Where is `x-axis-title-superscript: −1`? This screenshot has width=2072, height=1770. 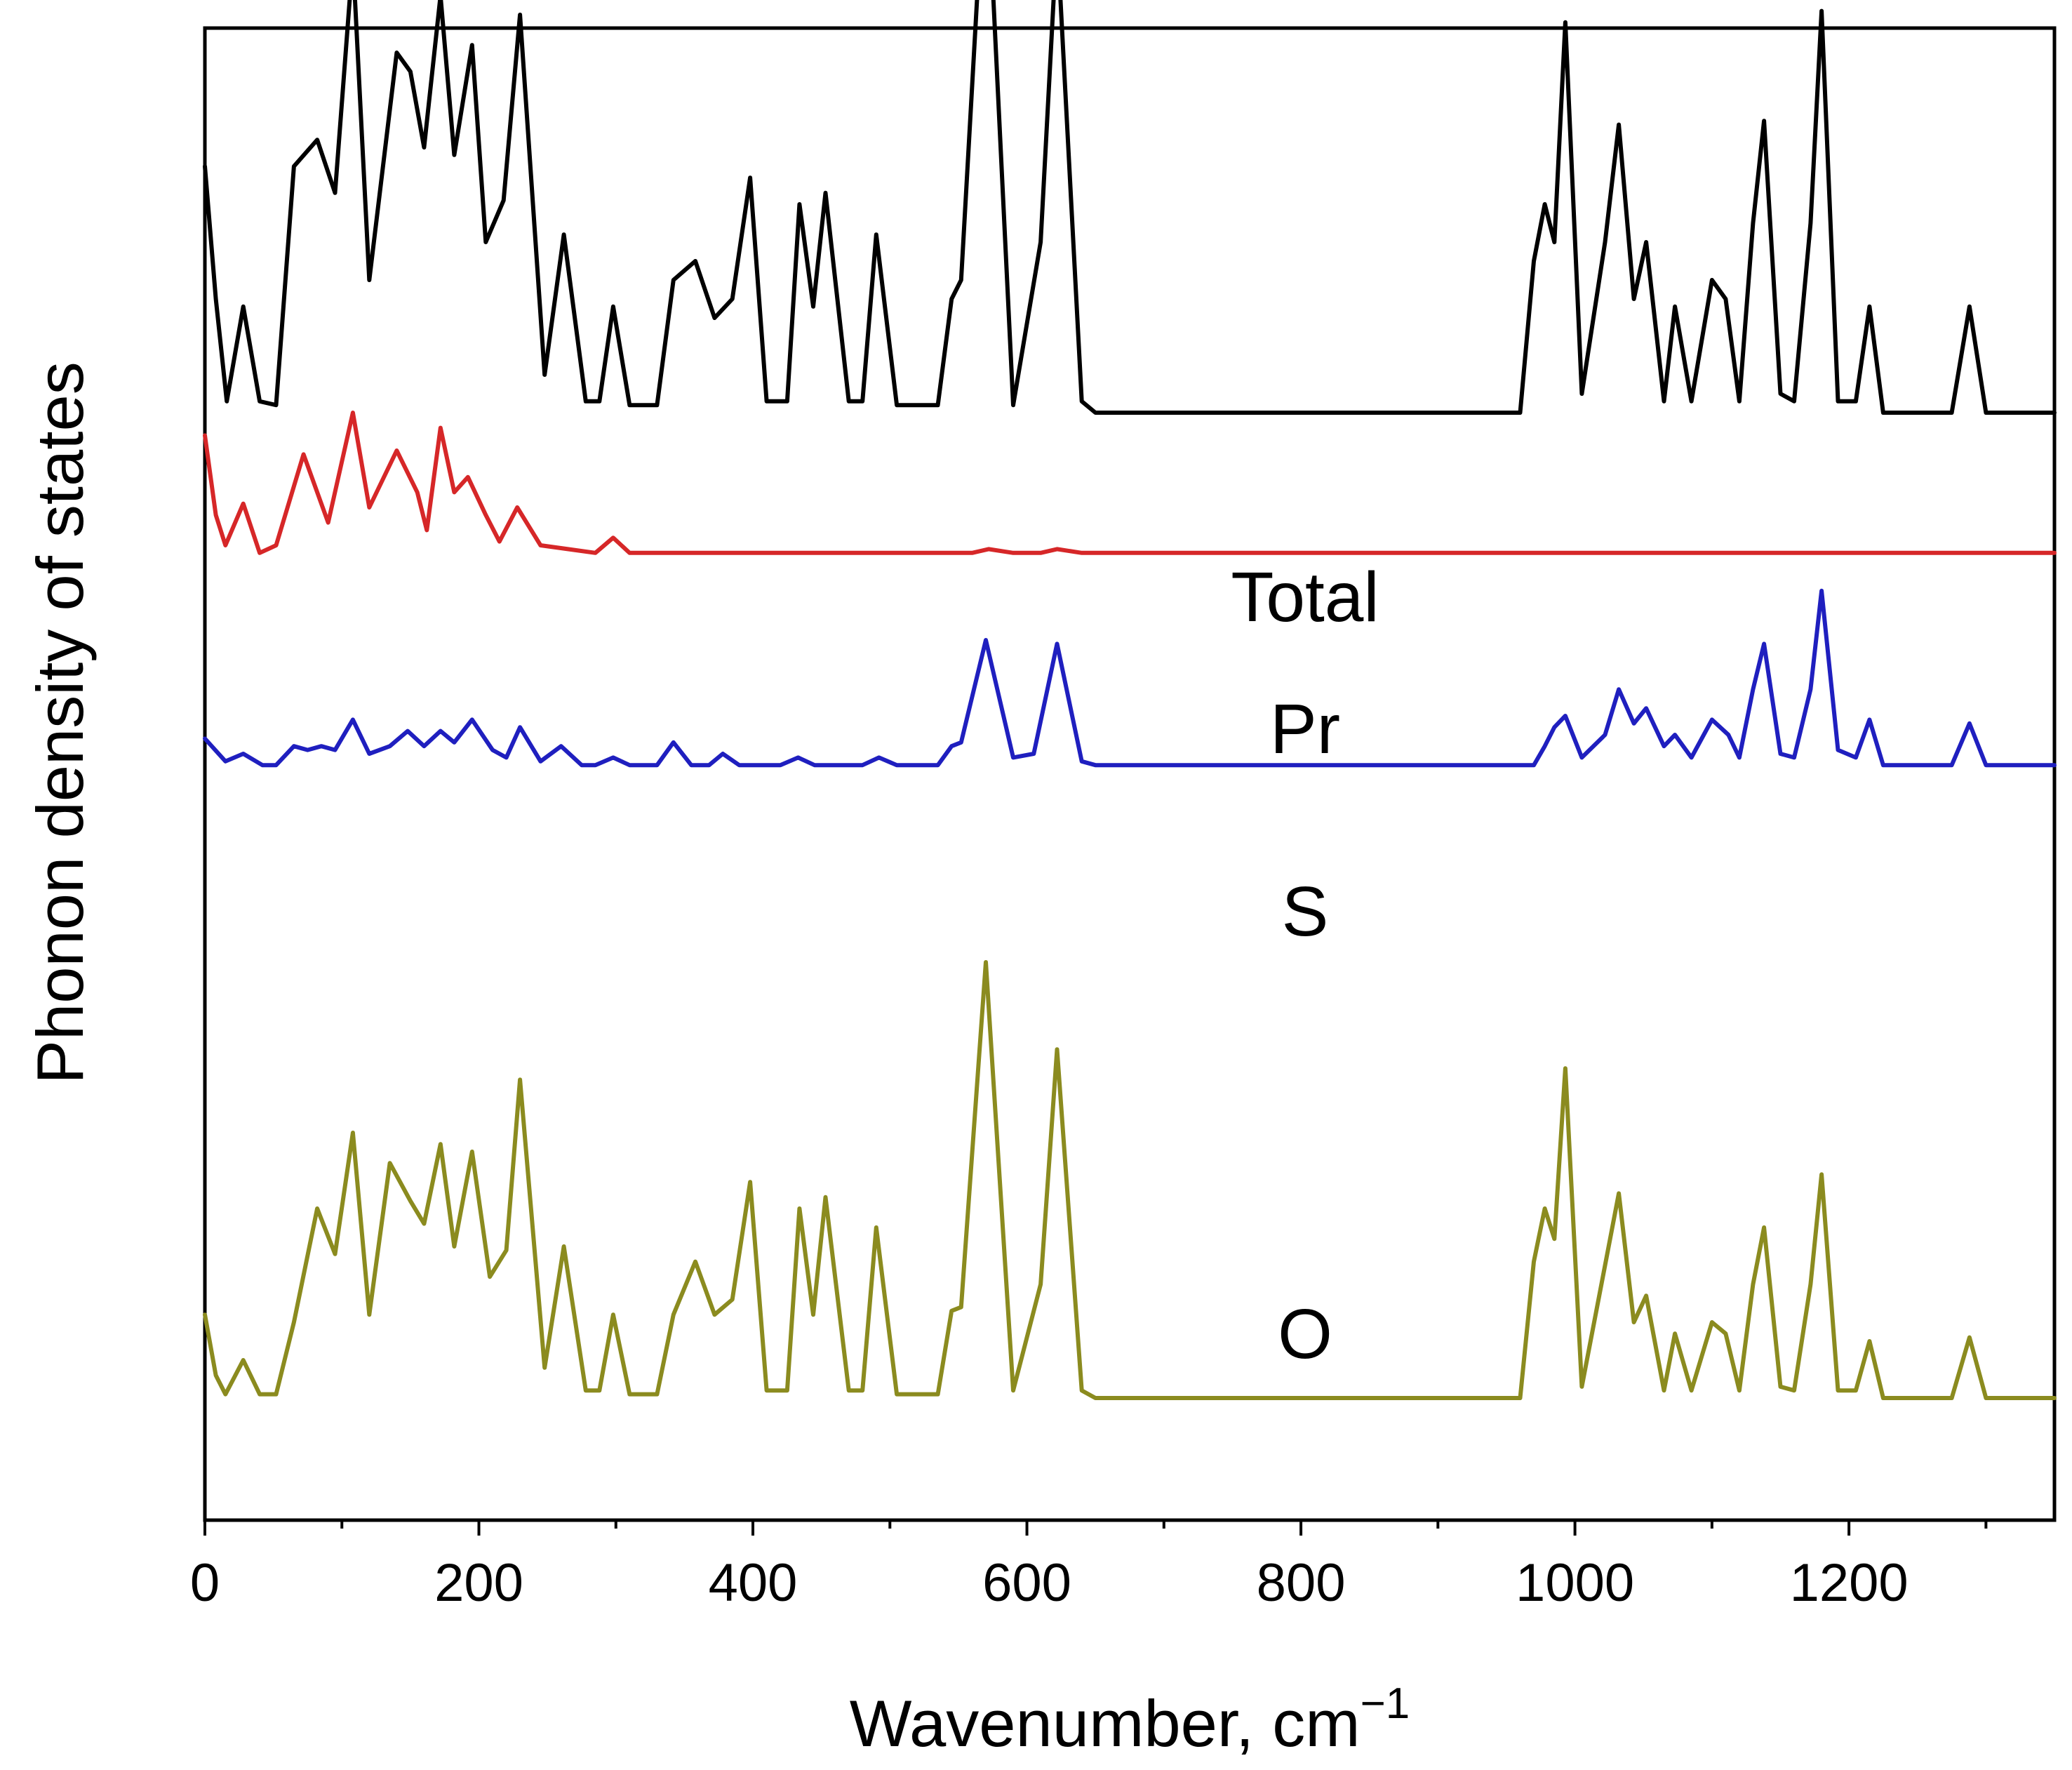 x-axis-title-superscript: −1 is located at coordinates (1385, 1703).